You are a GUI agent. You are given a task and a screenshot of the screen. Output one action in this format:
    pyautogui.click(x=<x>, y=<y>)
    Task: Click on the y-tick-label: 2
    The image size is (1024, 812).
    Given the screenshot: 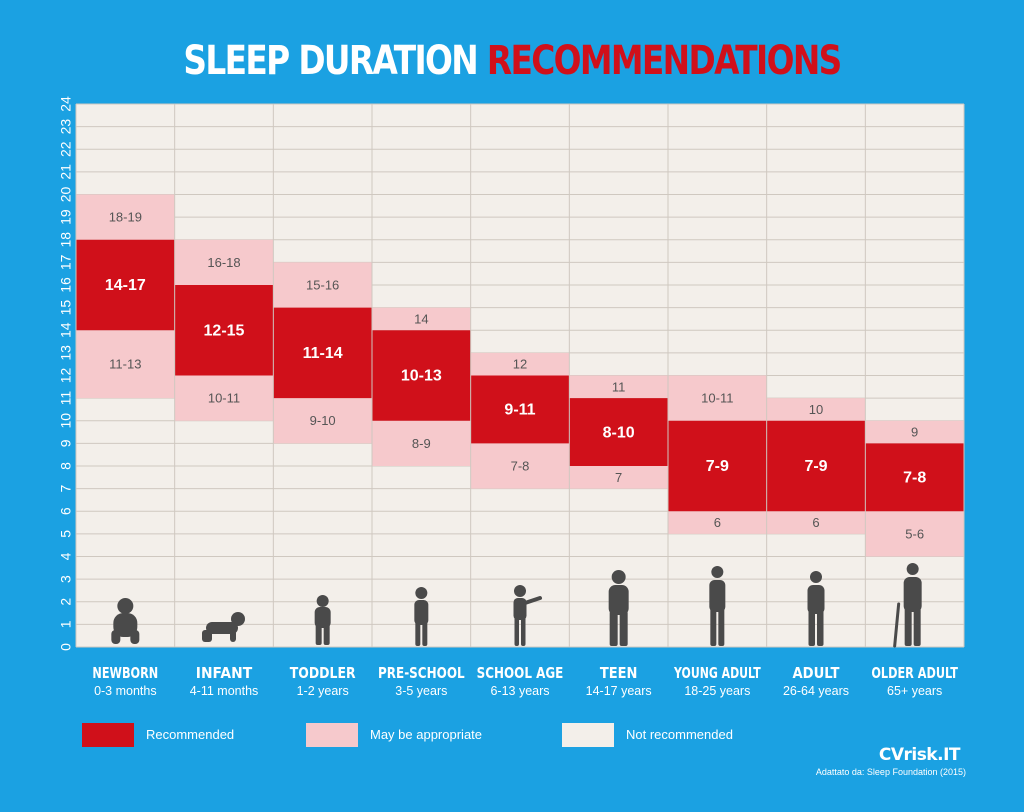 What is the action you would take?
    pyautogui.click(x=66, y=602)
    